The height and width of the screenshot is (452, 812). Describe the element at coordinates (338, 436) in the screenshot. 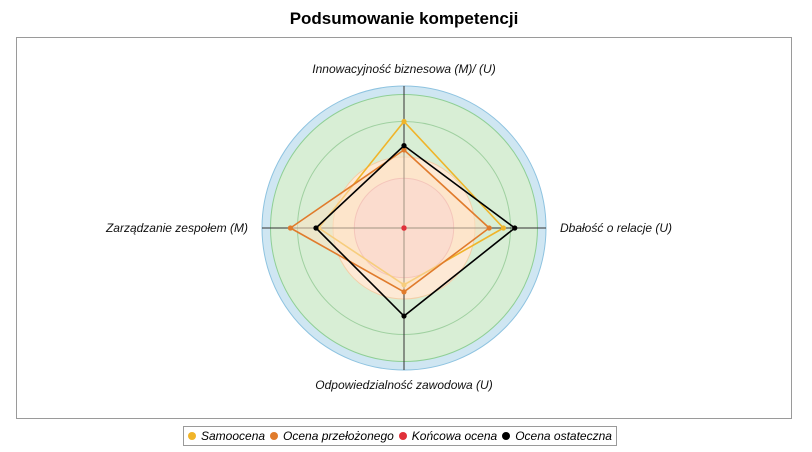

I see `legend-label-1: Ocena przełożonego` at that location.